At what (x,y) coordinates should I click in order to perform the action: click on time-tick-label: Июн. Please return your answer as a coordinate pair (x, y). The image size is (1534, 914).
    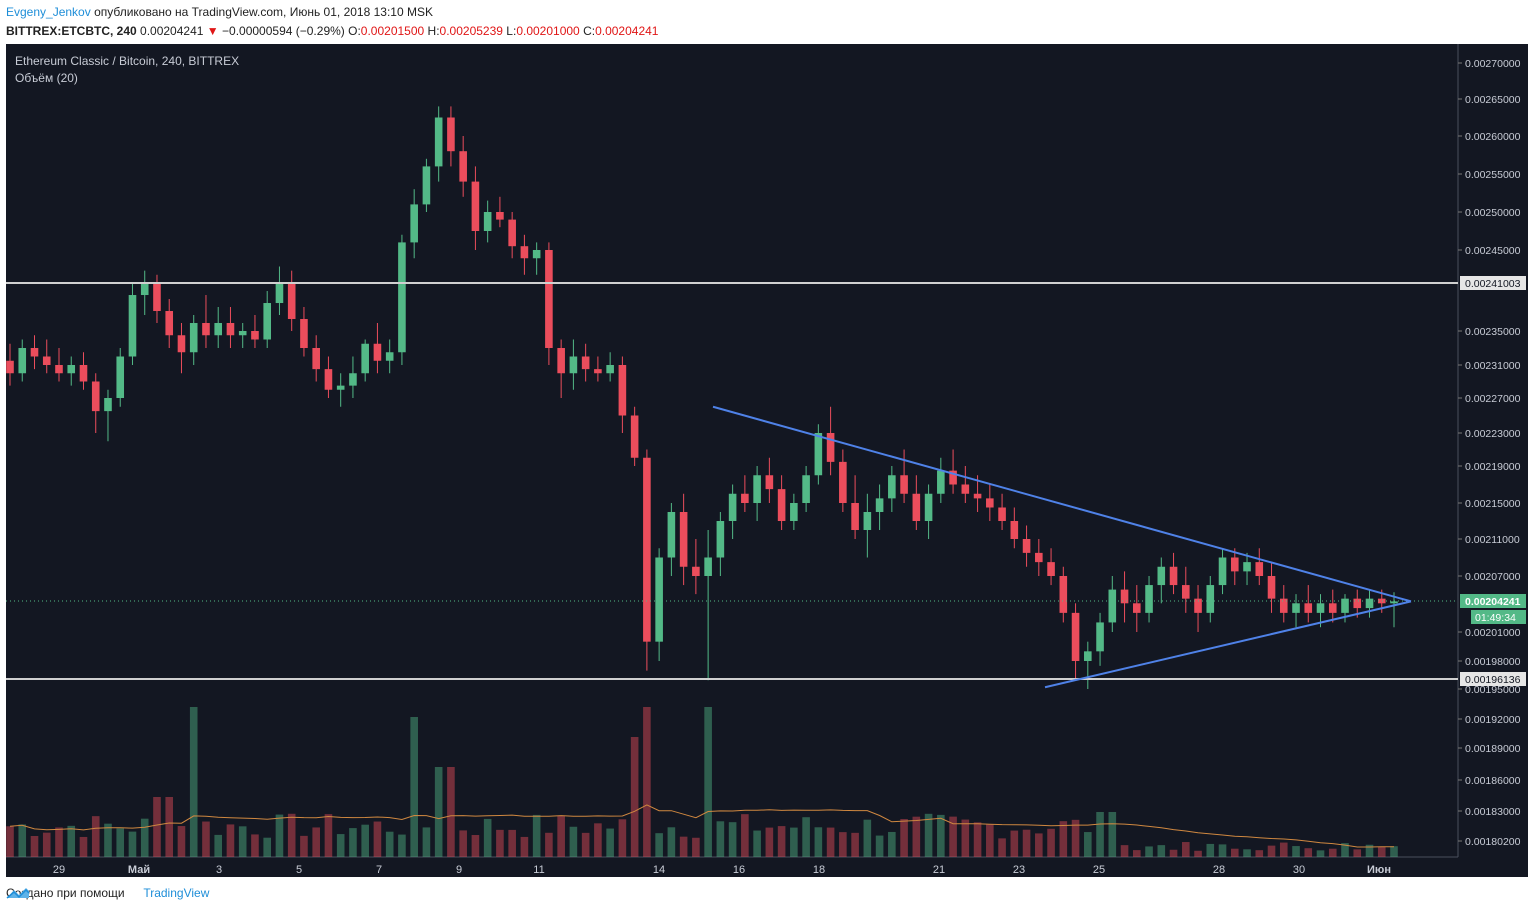
    Looking at the image, I should click on (1379, 870).